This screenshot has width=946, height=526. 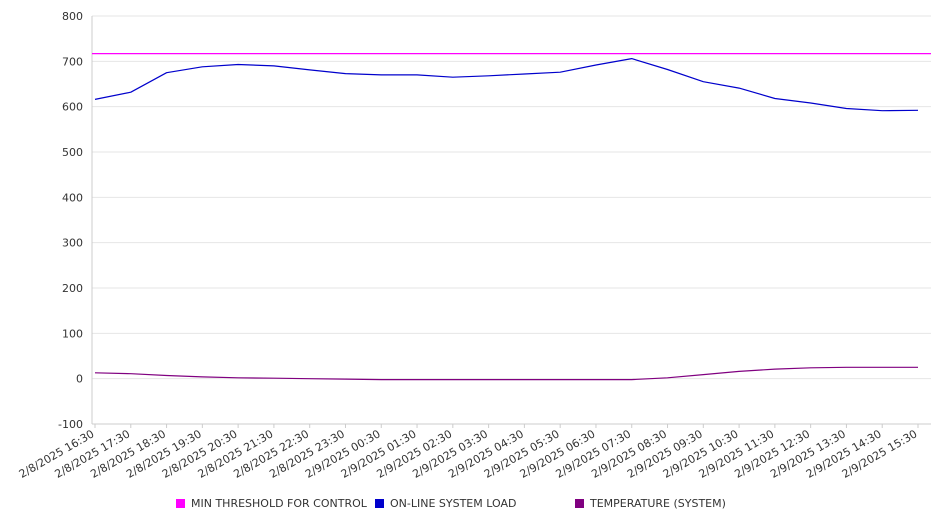 I want to click on y-tick-label: 300, so click(x=72, y=243).